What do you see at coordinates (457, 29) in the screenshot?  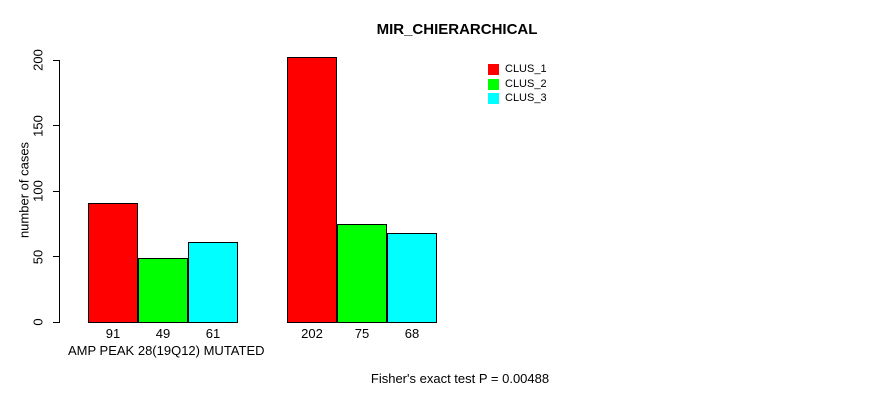 I see `chart-title: MIR_CHIERARCHICAL` at bounding box center [457, 29].